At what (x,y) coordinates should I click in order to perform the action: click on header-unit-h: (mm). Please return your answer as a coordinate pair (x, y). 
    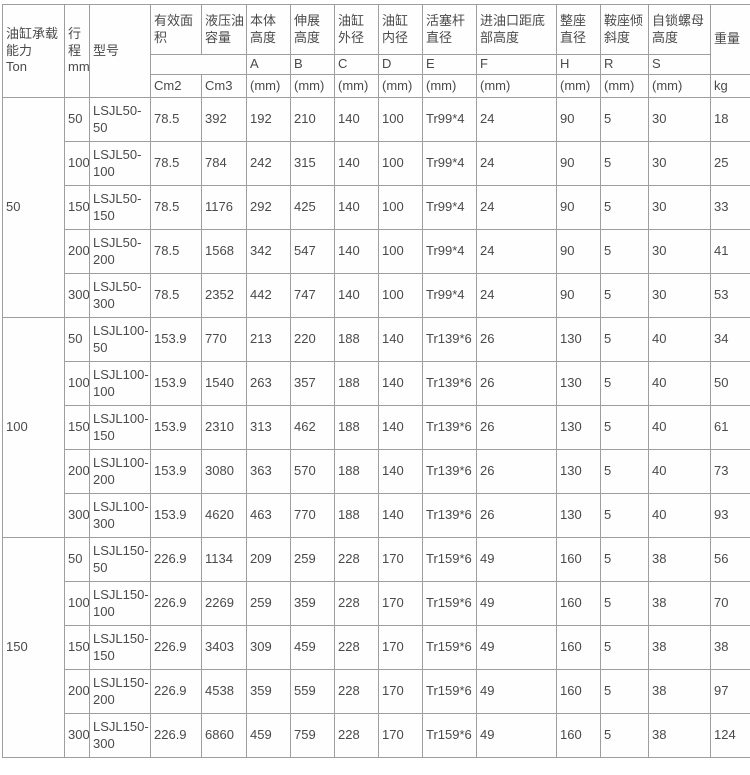
    Looking at the image, I should click on (578, 86).